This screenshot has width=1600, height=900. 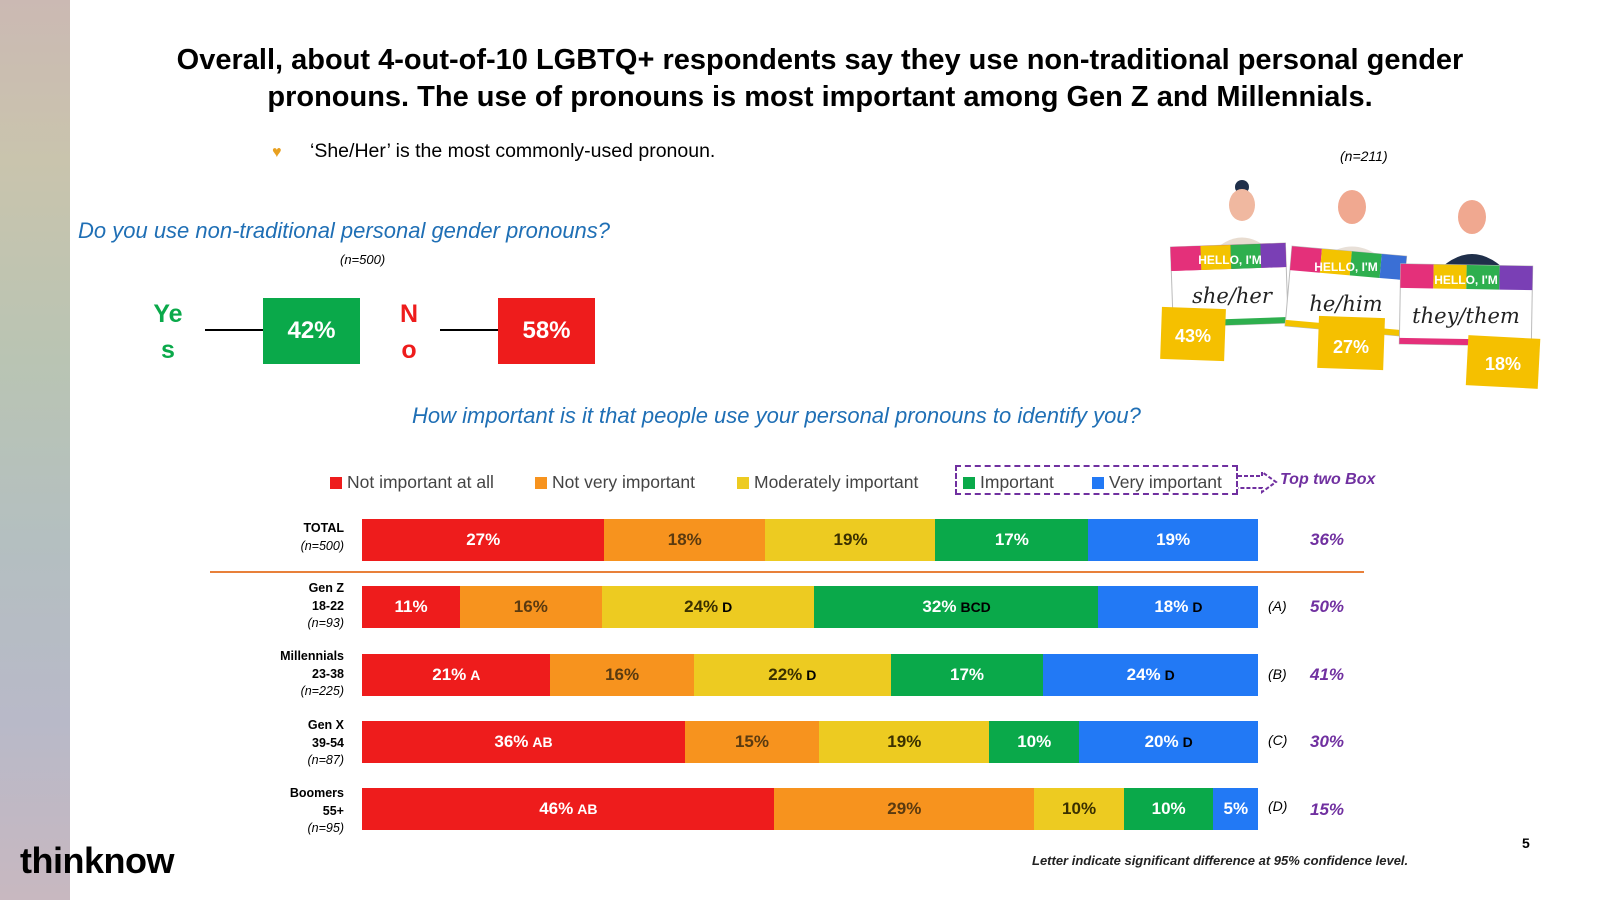 What do you see at coordinates (325, 828) in the screenshot?
I see `row-sample-size: (n=95)` at bounding box center [325, 828].